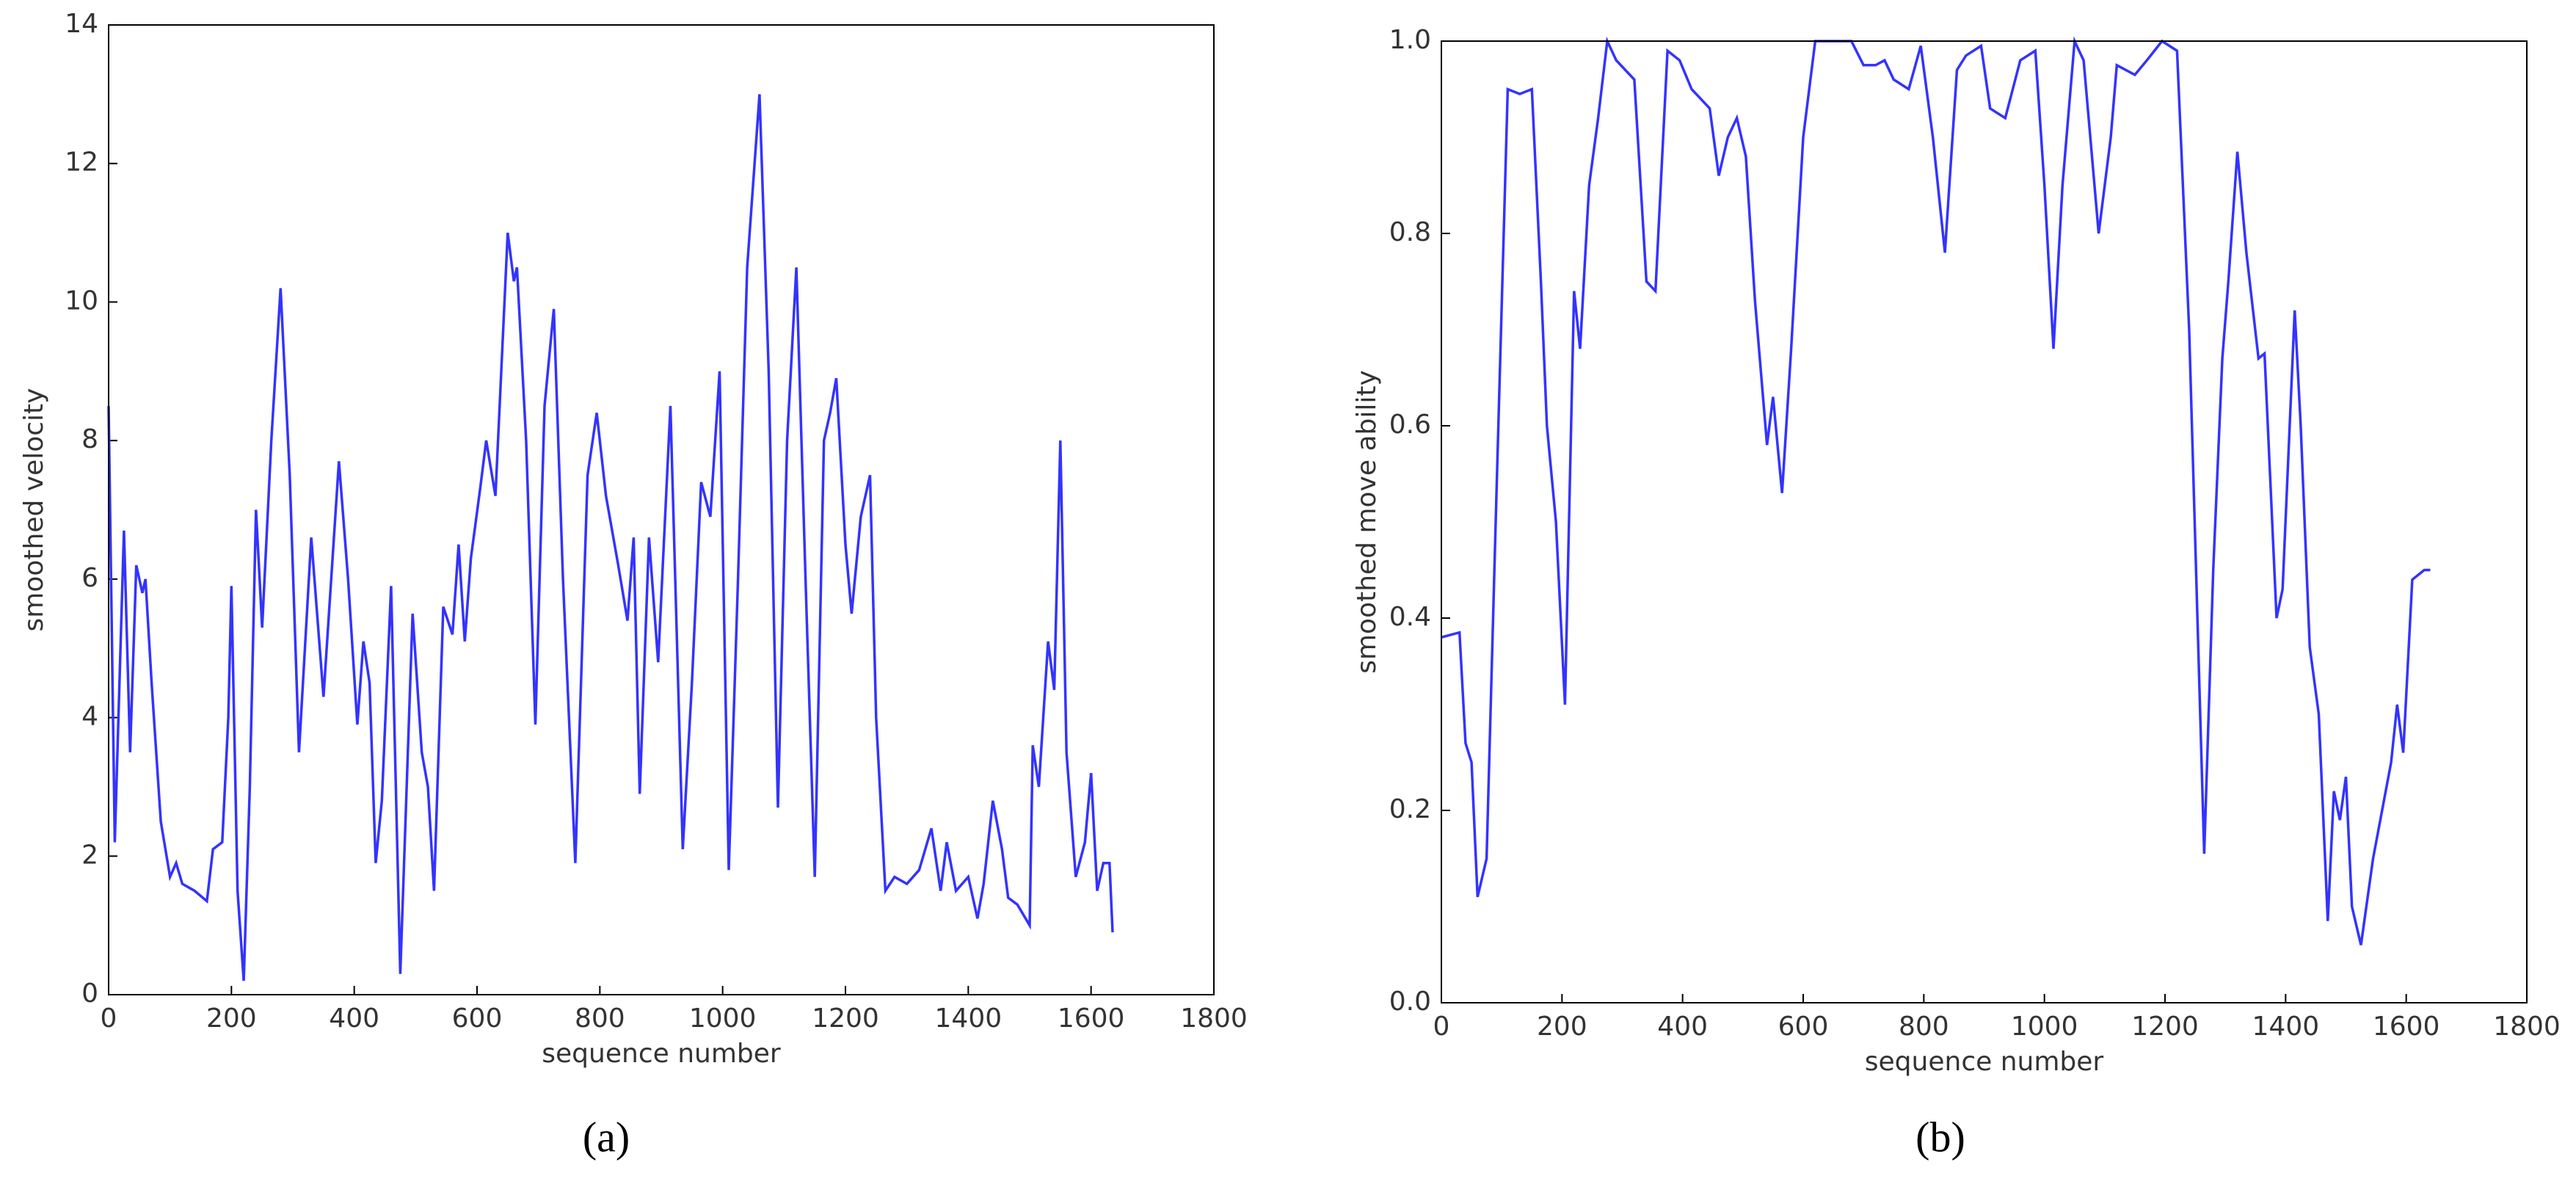 This screenshot has width=2576, height=1187. What do you see at coordinates (1410, 232) in the screenshot?
I see `y-tick-label: 0.8` at bounding box center [1410, 232].